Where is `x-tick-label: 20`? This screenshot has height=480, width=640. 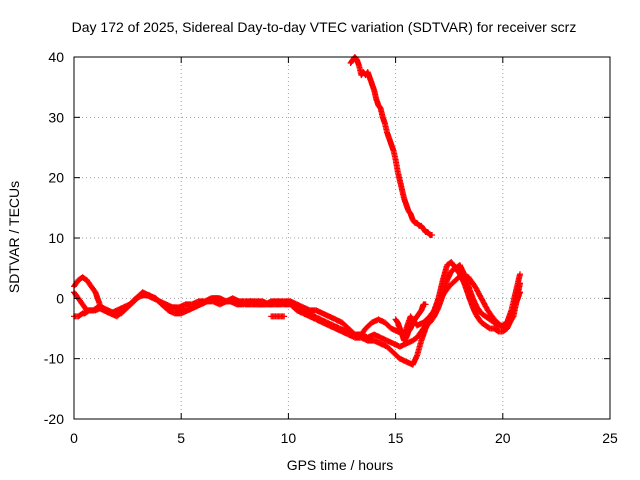 x-tick-label: 20 is located at coordinates (503, 438).